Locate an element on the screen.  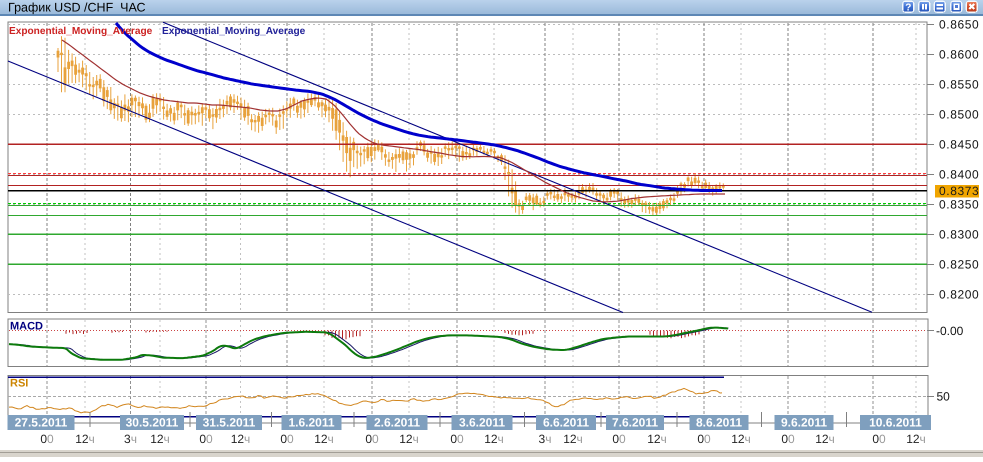
svg-text: 0.8350 is located at coordinates (959, 205).